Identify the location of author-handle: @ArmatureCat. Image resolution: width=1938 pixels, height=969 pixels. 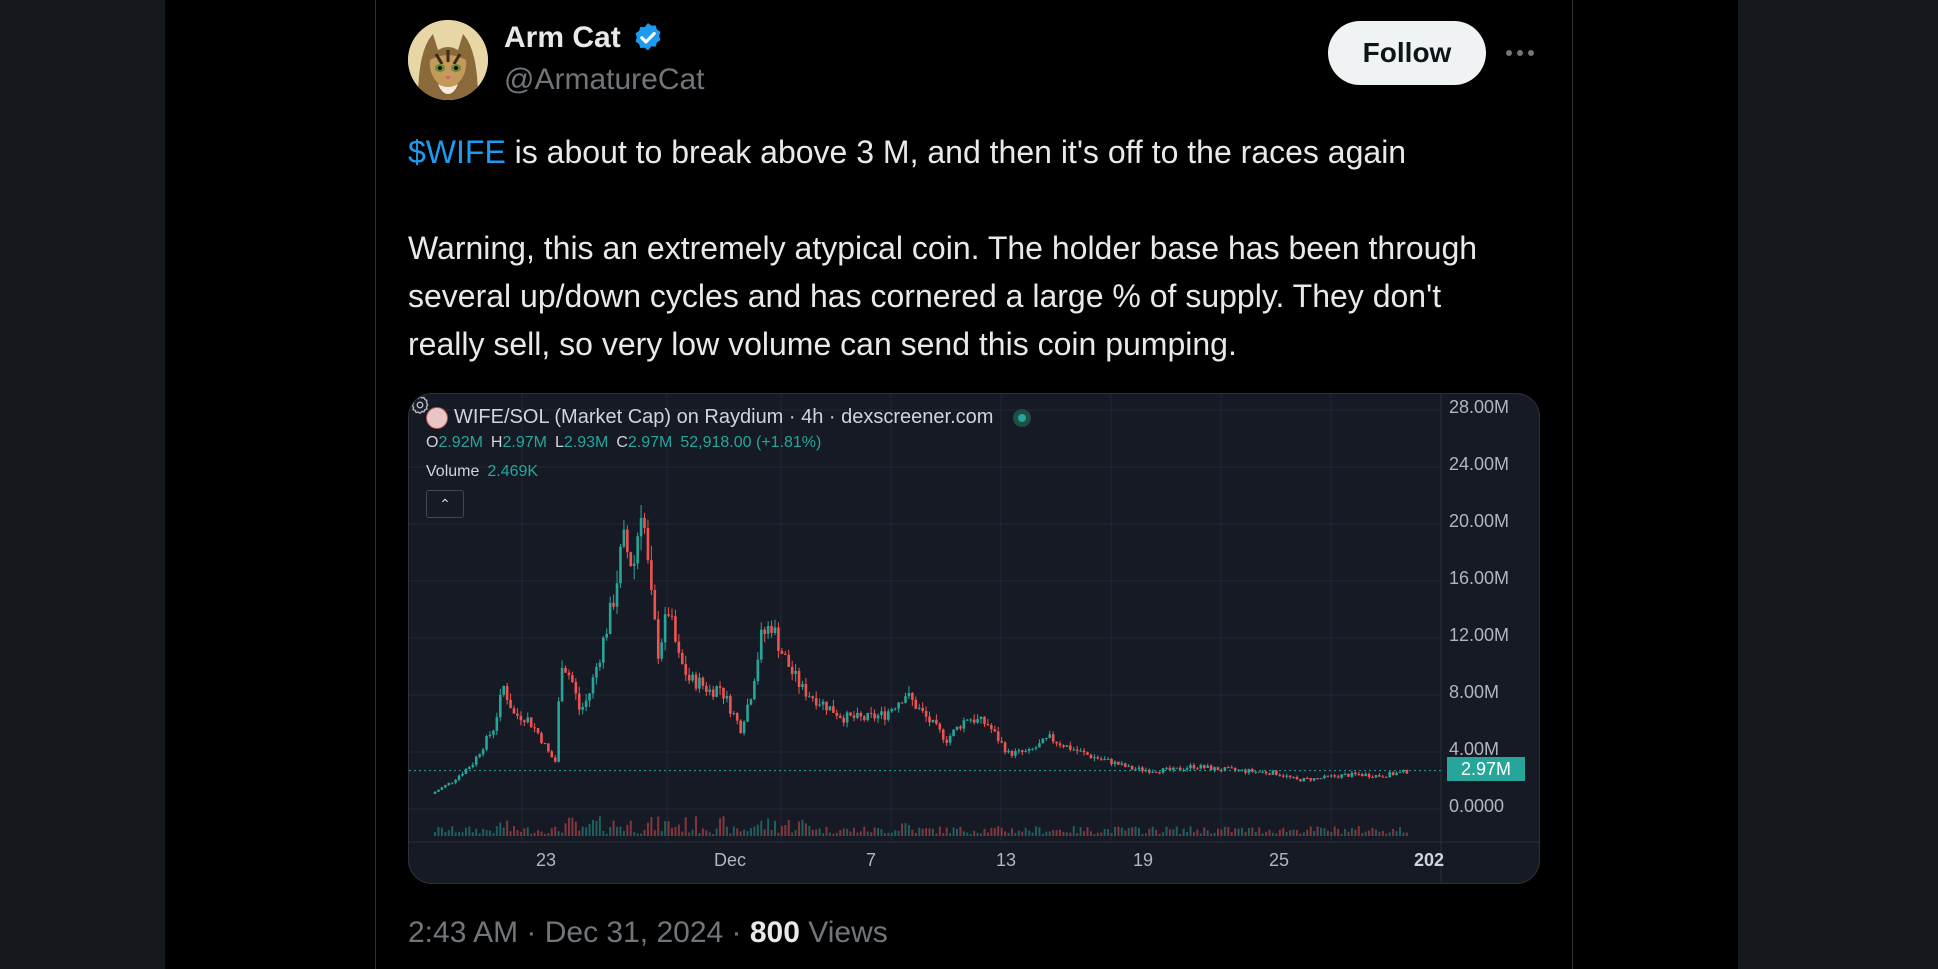
(604, 79).